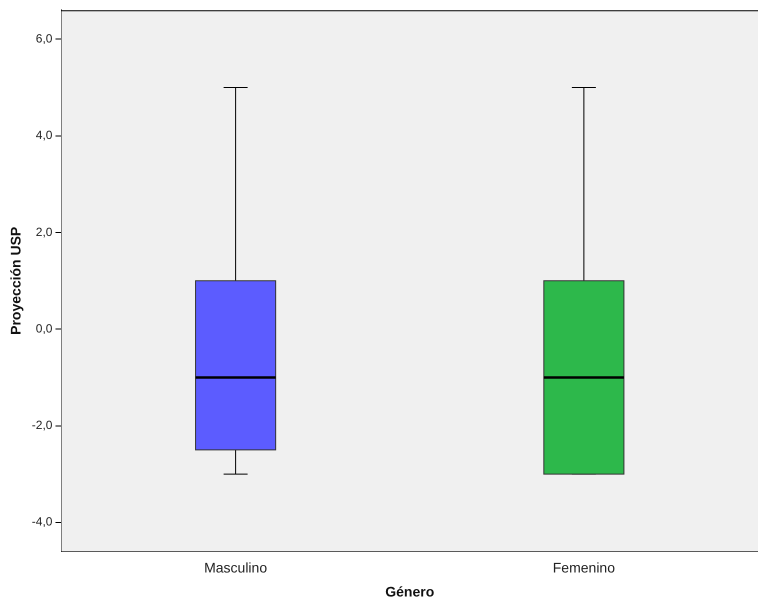 Image resolution: width=758 pixels, height=609 pixels. I want to click on y-tick-label: 0,0, so click(44, 328).